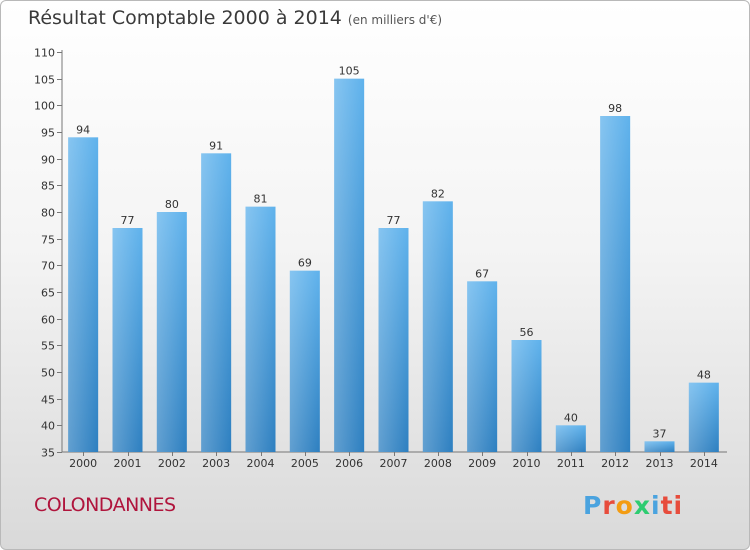 The height and width of the screenshot is (550, 750). What do you see at coordinates (105, 505) in the screenshot?
I see `commune-name: COLONDANNES` at bounding box center [105, 505].